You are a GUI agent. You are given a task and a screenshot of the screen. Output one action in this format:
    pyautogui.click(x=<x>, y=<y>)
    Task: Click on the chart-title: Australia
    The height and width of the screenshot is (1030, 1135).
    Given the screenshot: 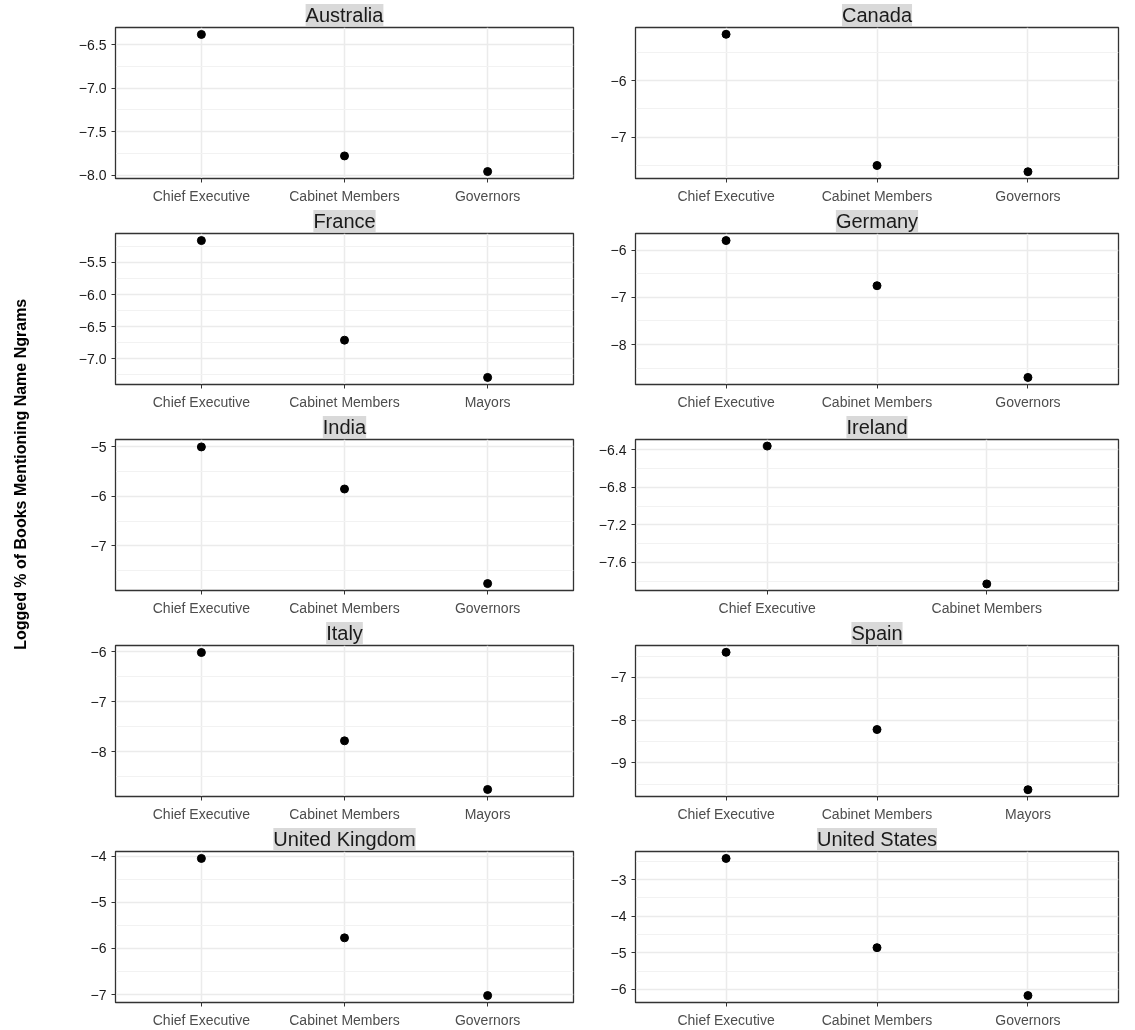 What is the action you would take?
    pyautogui.click(x=345, y=15)
    